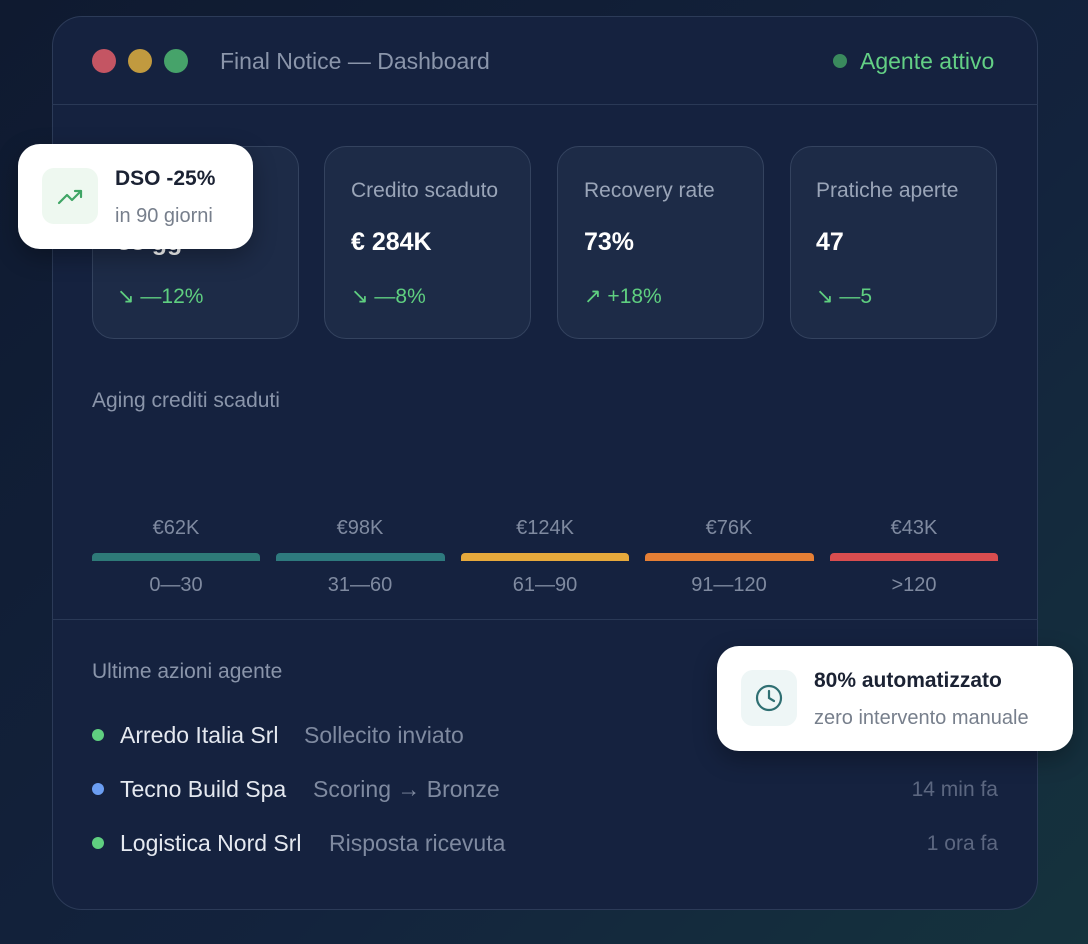  I want to click on kpi-delta: ↘ —8%, so click(388, 296).